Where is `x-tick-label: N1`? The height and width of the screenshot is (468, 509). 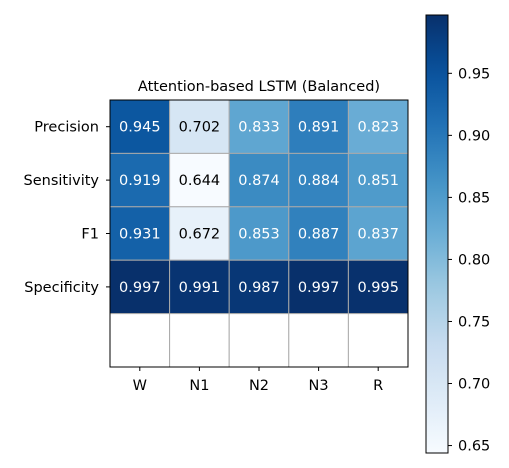 x-tick-label: N1 is located at coordinates (199, 386).